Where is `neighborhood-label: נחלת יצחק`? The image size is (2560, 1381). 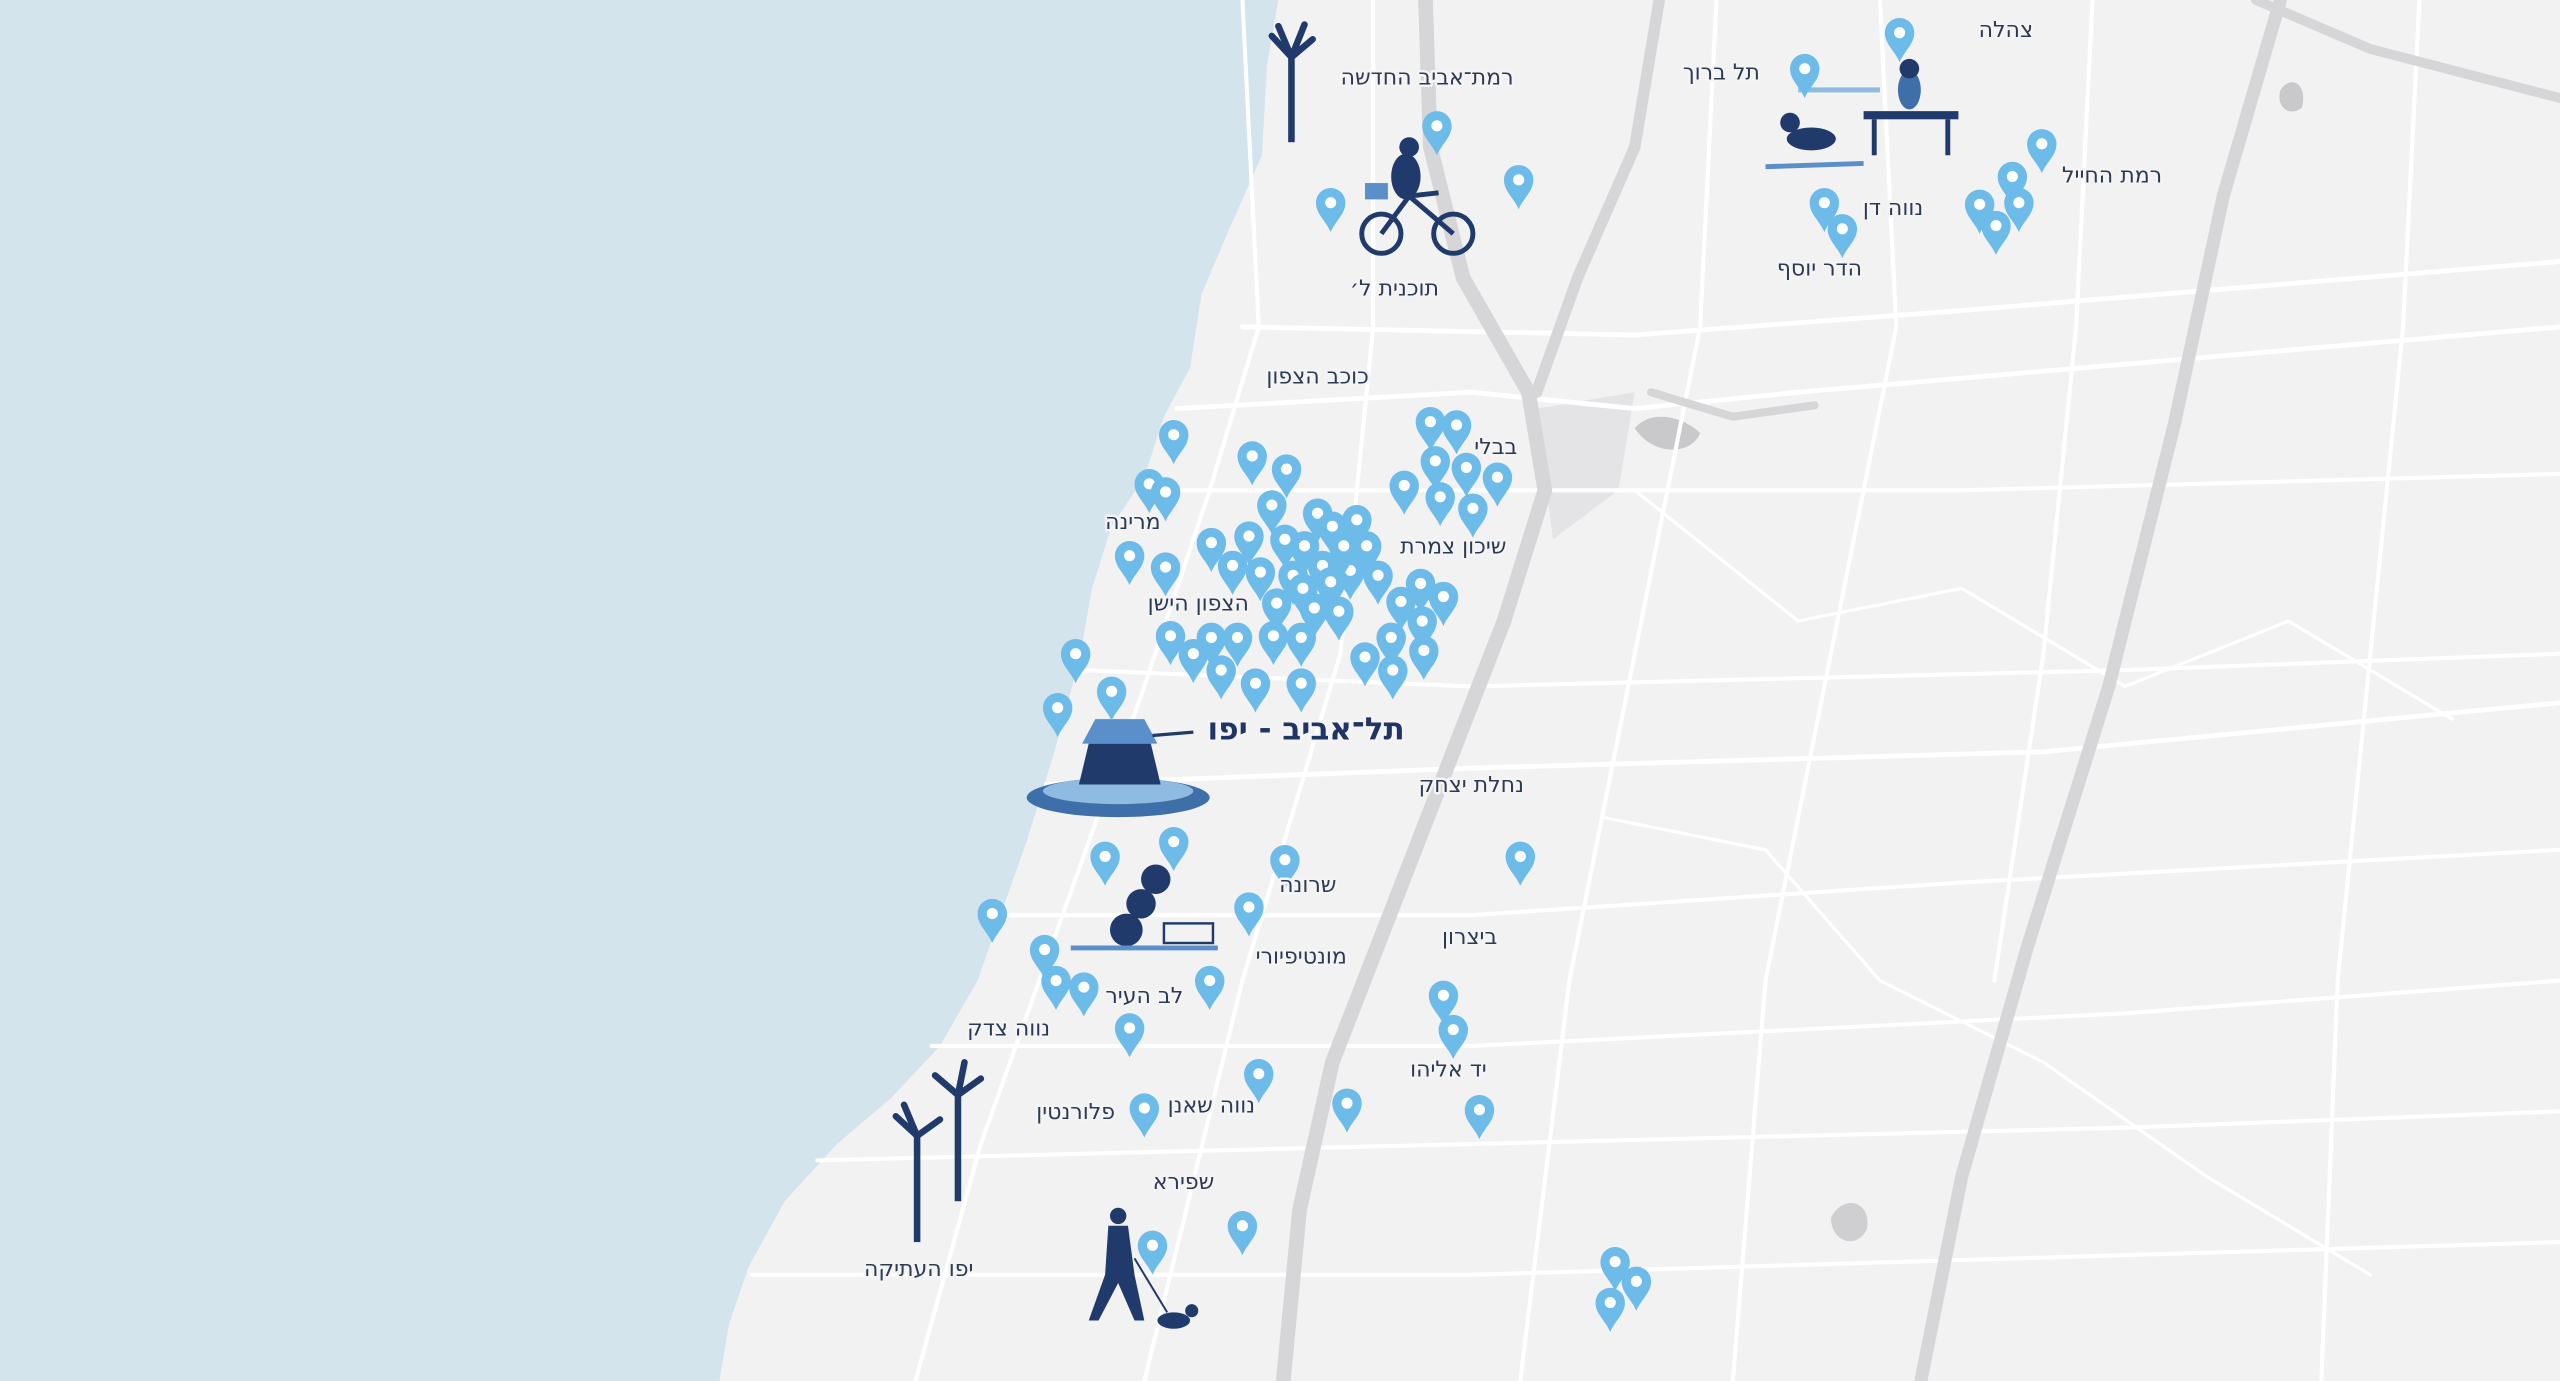
neighborhood-label: נחלת יצחק is located at coordinates (1471, 785).